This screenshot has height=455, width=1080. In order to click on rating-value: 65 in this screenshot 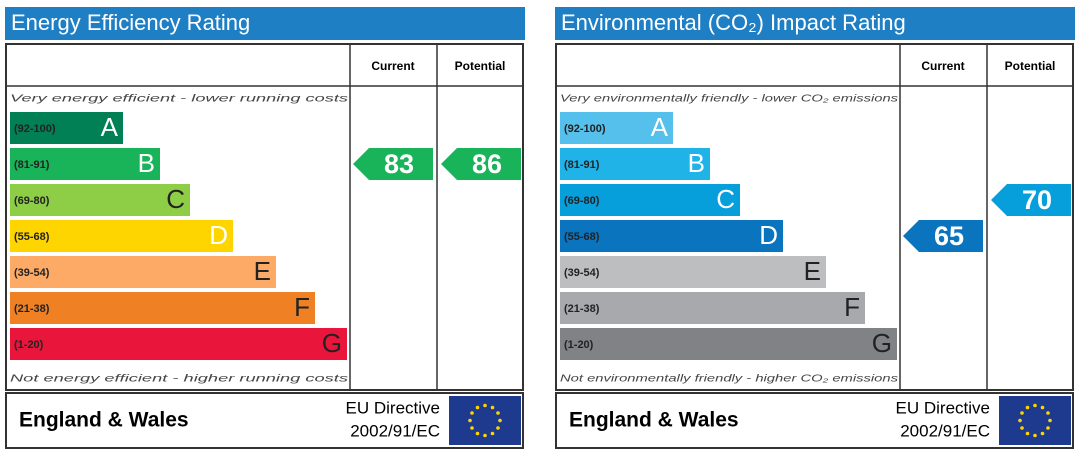, I will do `click(949, 236)`.